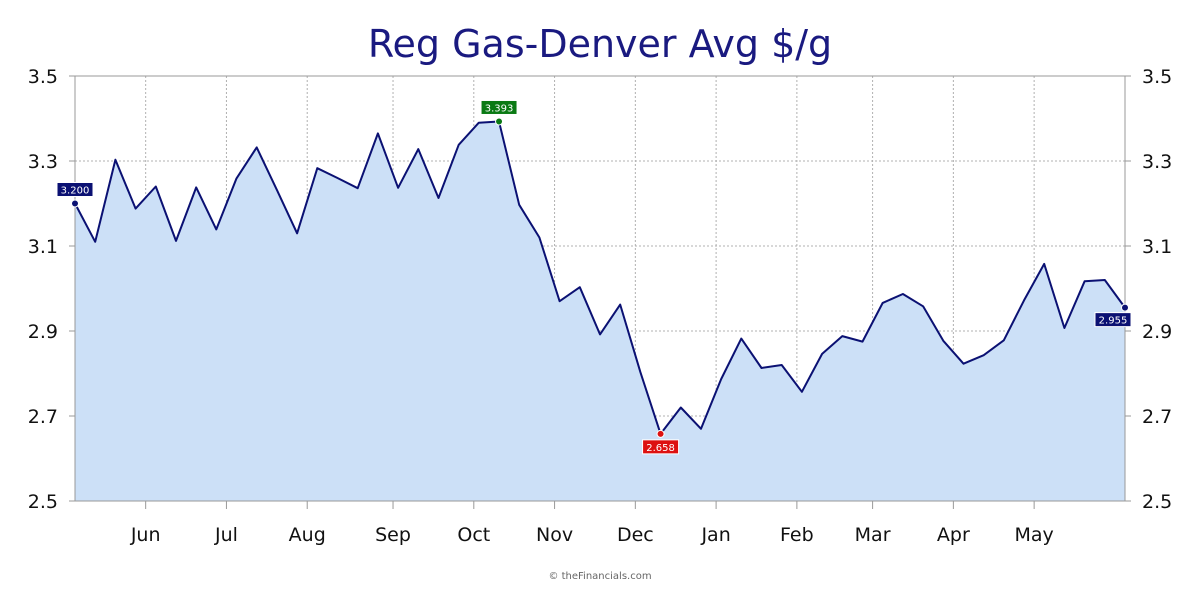 The height and width of the screenshot is (600, 1200). I want to click on annotation-label: 2.658, so click(660, 448).